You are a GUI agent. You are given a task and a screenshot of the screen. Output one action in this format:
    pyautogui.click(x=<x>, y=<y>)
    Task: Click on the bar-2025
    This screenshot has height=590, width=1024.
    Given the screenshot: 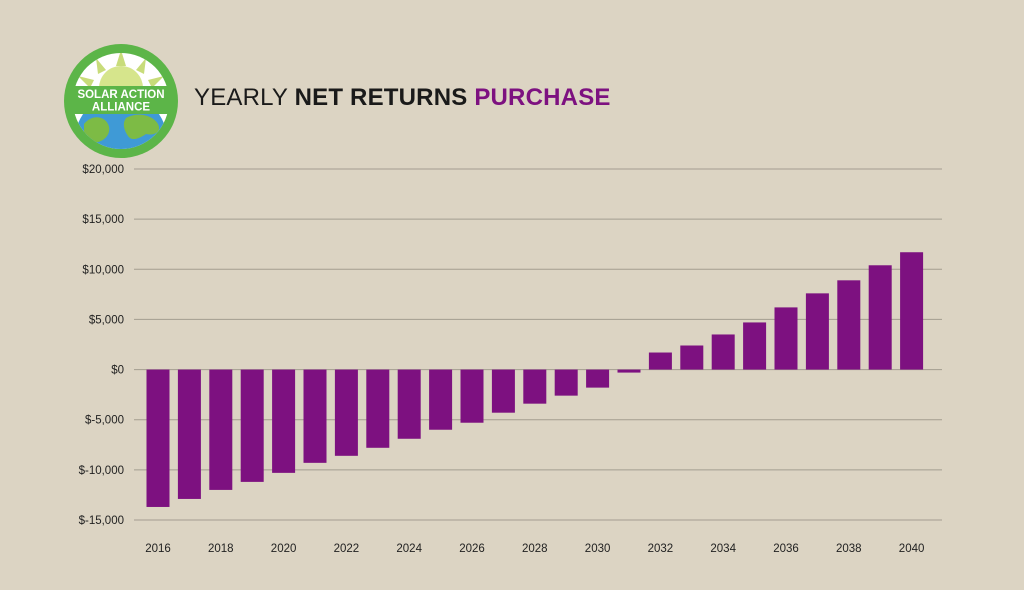 What is the action you would take?
    pyautogui.click(x=441, y=399)
    